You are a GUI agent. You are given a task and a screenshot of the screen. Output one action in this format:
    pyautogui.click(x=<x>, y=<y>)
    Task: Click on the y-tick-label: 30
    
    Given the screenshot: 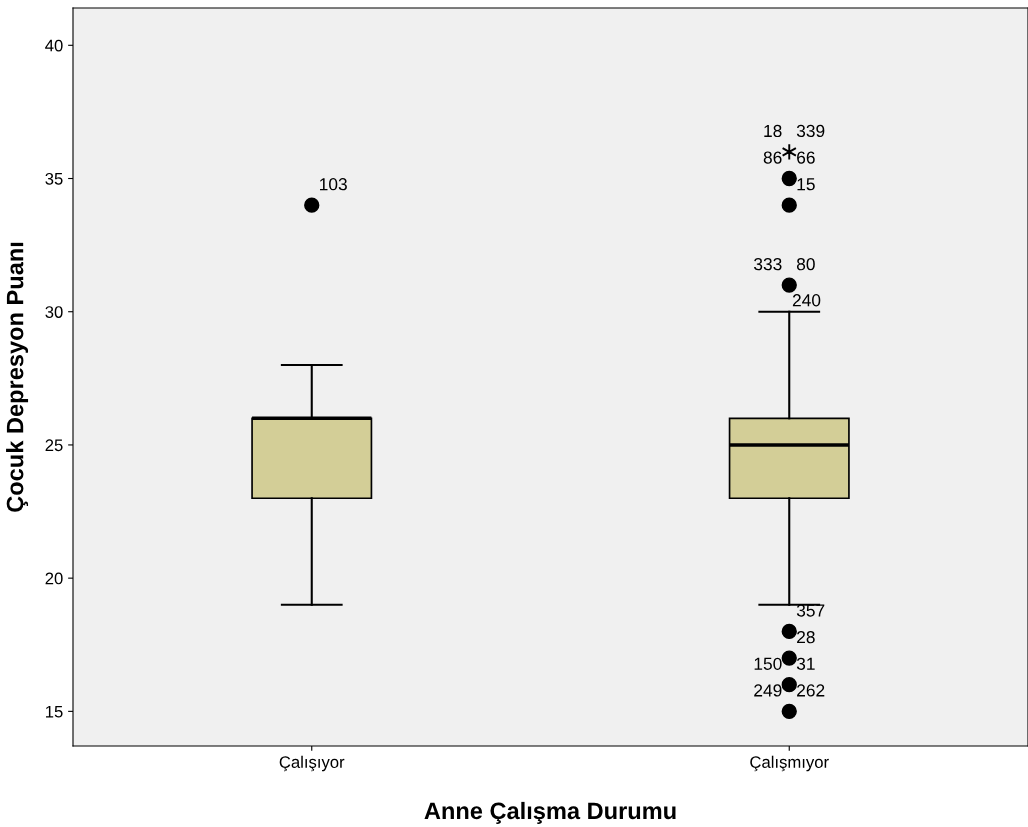 What is the action you would take?
    pyautogui.click(x=54, y=312)
    